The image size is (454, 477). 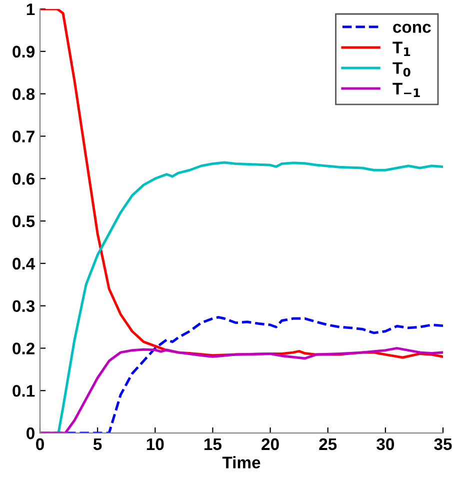 I want to click on x-tick-label: 20, so click(x=270, y=444).